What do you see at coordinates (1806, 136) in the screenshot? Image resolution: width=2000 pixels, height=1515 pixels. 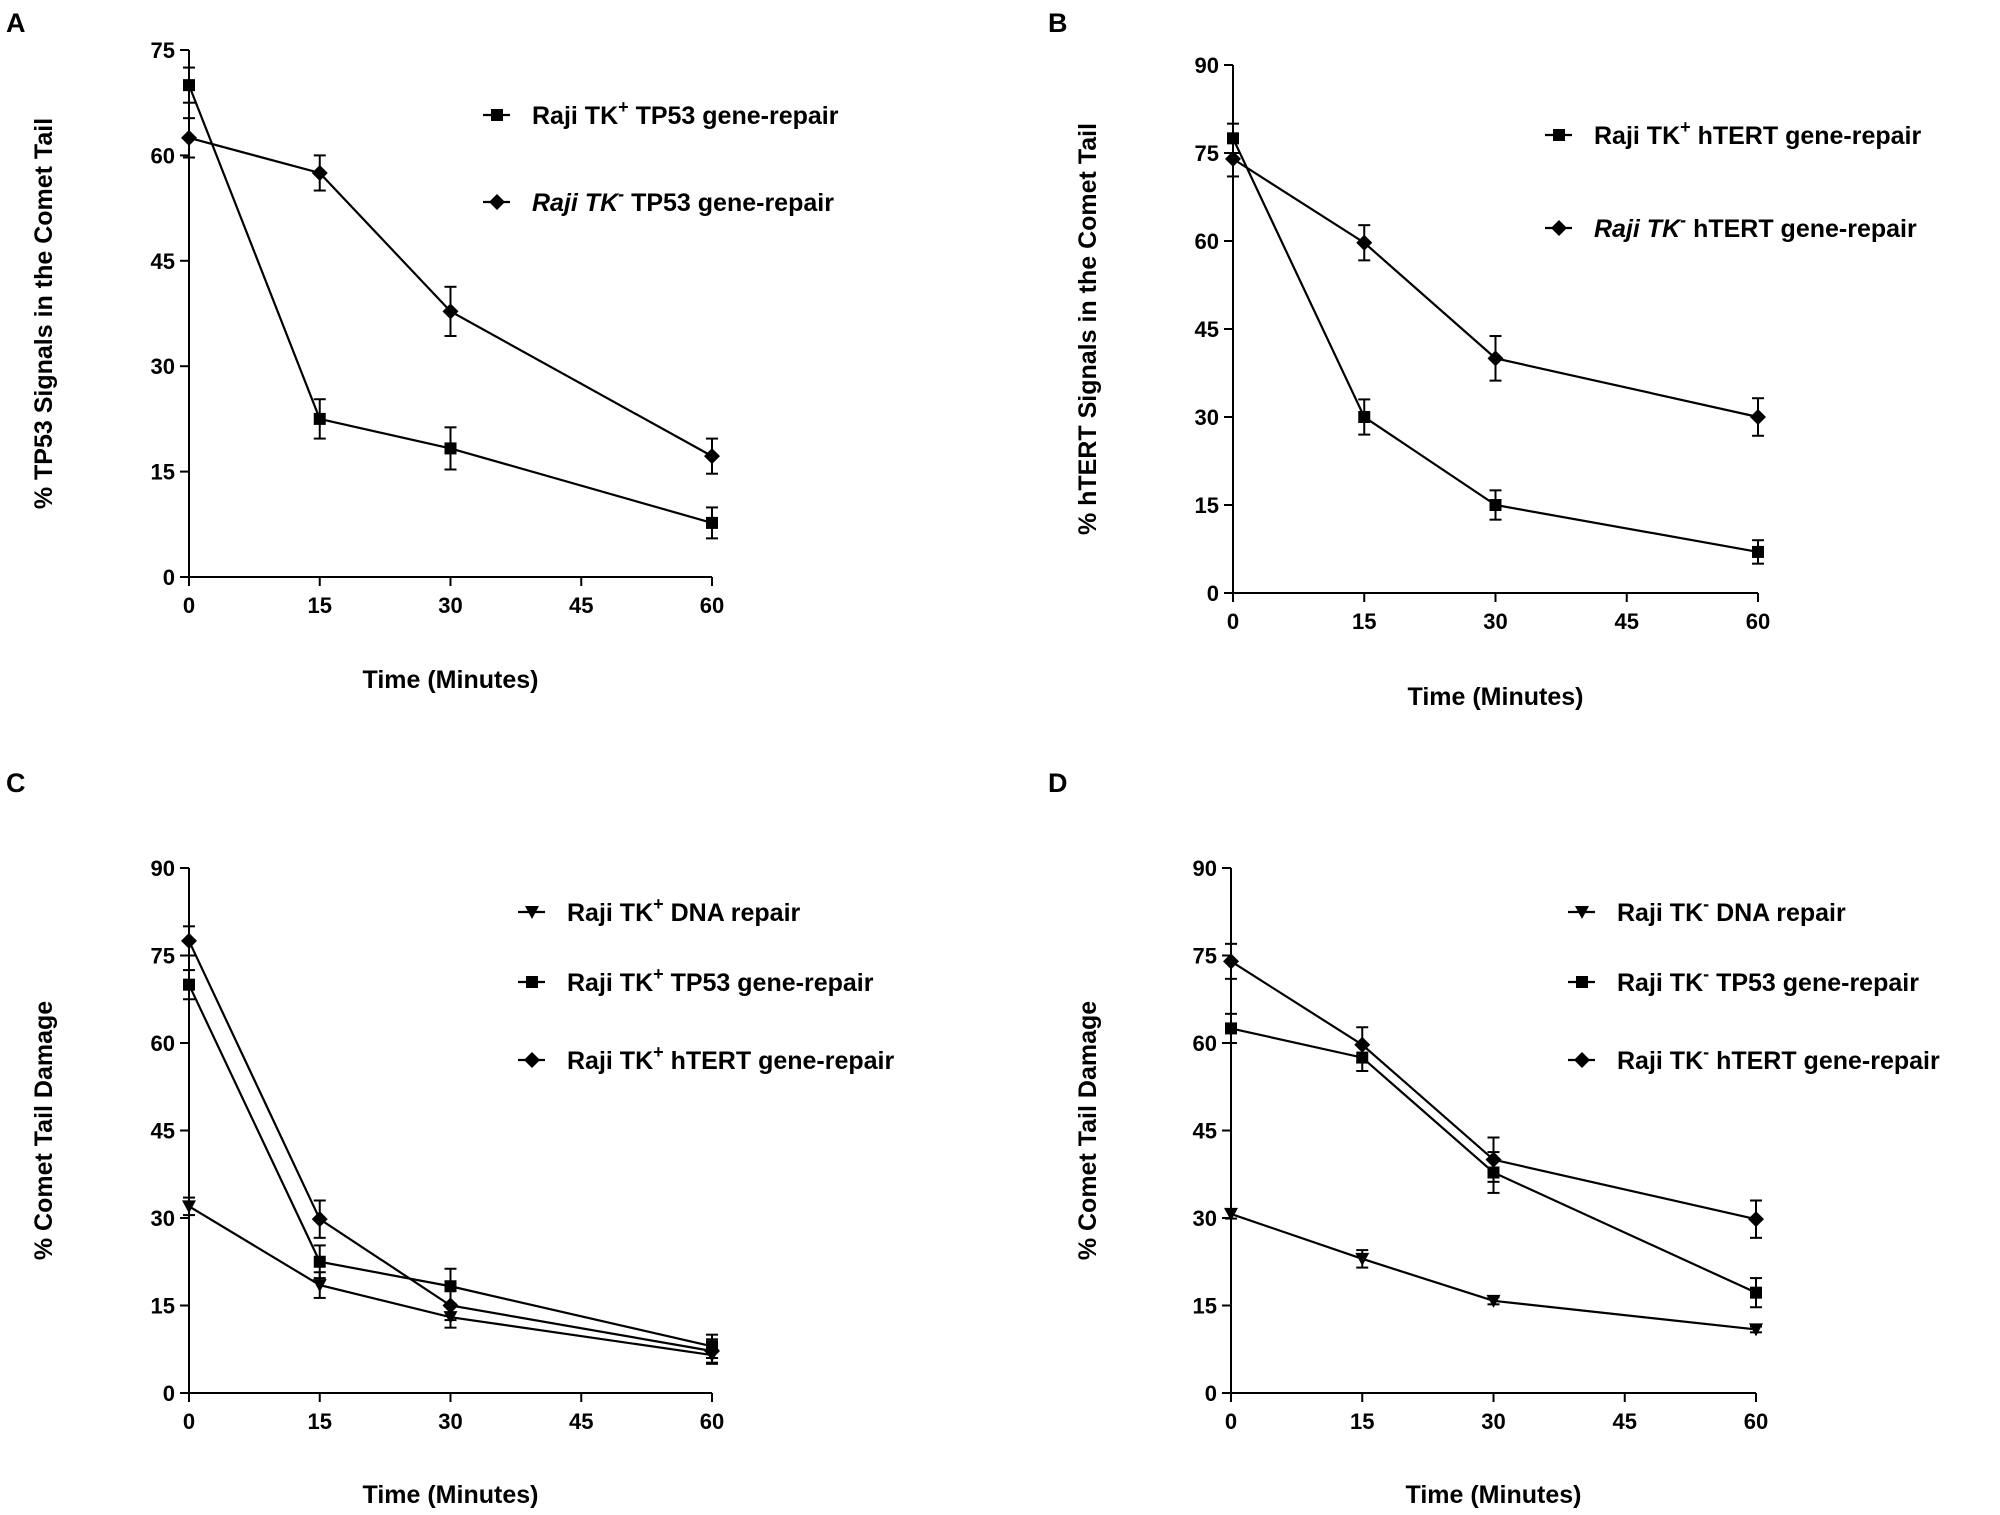 I see `legend-label-rest: hTERT gene-repair` at bounding box center [1806, 136].